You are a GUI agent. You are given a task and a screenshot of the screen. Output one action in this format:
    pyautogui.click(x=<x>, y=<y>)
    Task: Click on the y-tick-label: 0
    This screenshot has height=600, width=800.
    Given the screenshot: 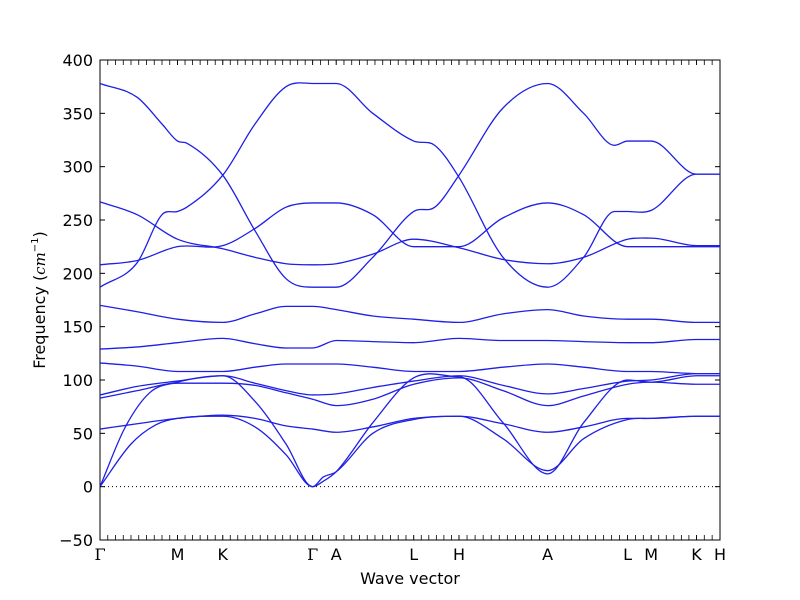 What is the action you would take?
    pyautogui.click(x=88, y=487)
    